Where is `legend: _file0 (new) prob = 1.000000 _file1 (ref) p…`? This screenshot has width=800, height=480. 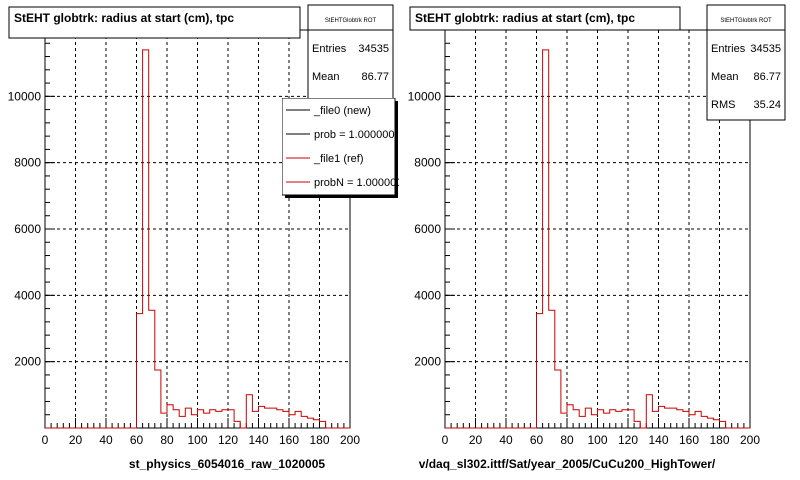
legend: _file0 (new) prob = 1.000000 _file1 (ref) p… is located at coordinates (340, 148).